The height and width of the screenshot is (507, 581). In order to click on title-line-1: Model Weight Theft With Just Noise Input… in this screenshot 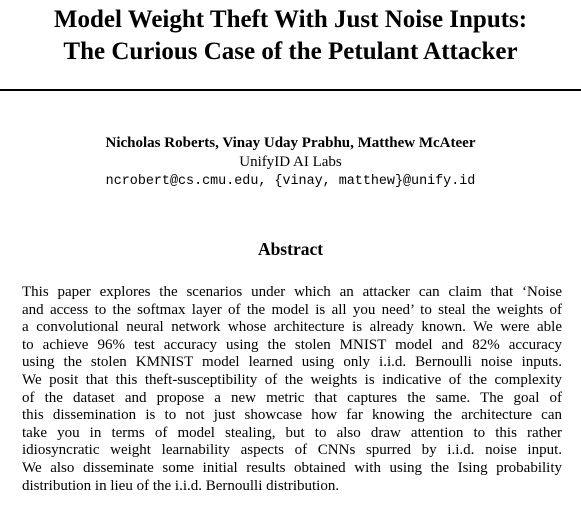, I will do `click(290, 19)`.